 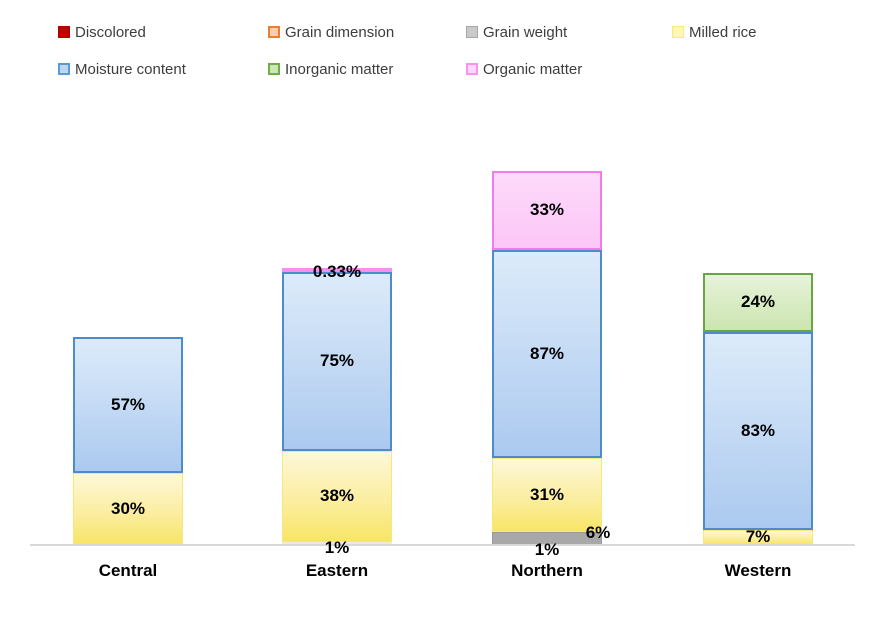 I want to click on northern-milled-rice-segment, so click(x=547, y=495).